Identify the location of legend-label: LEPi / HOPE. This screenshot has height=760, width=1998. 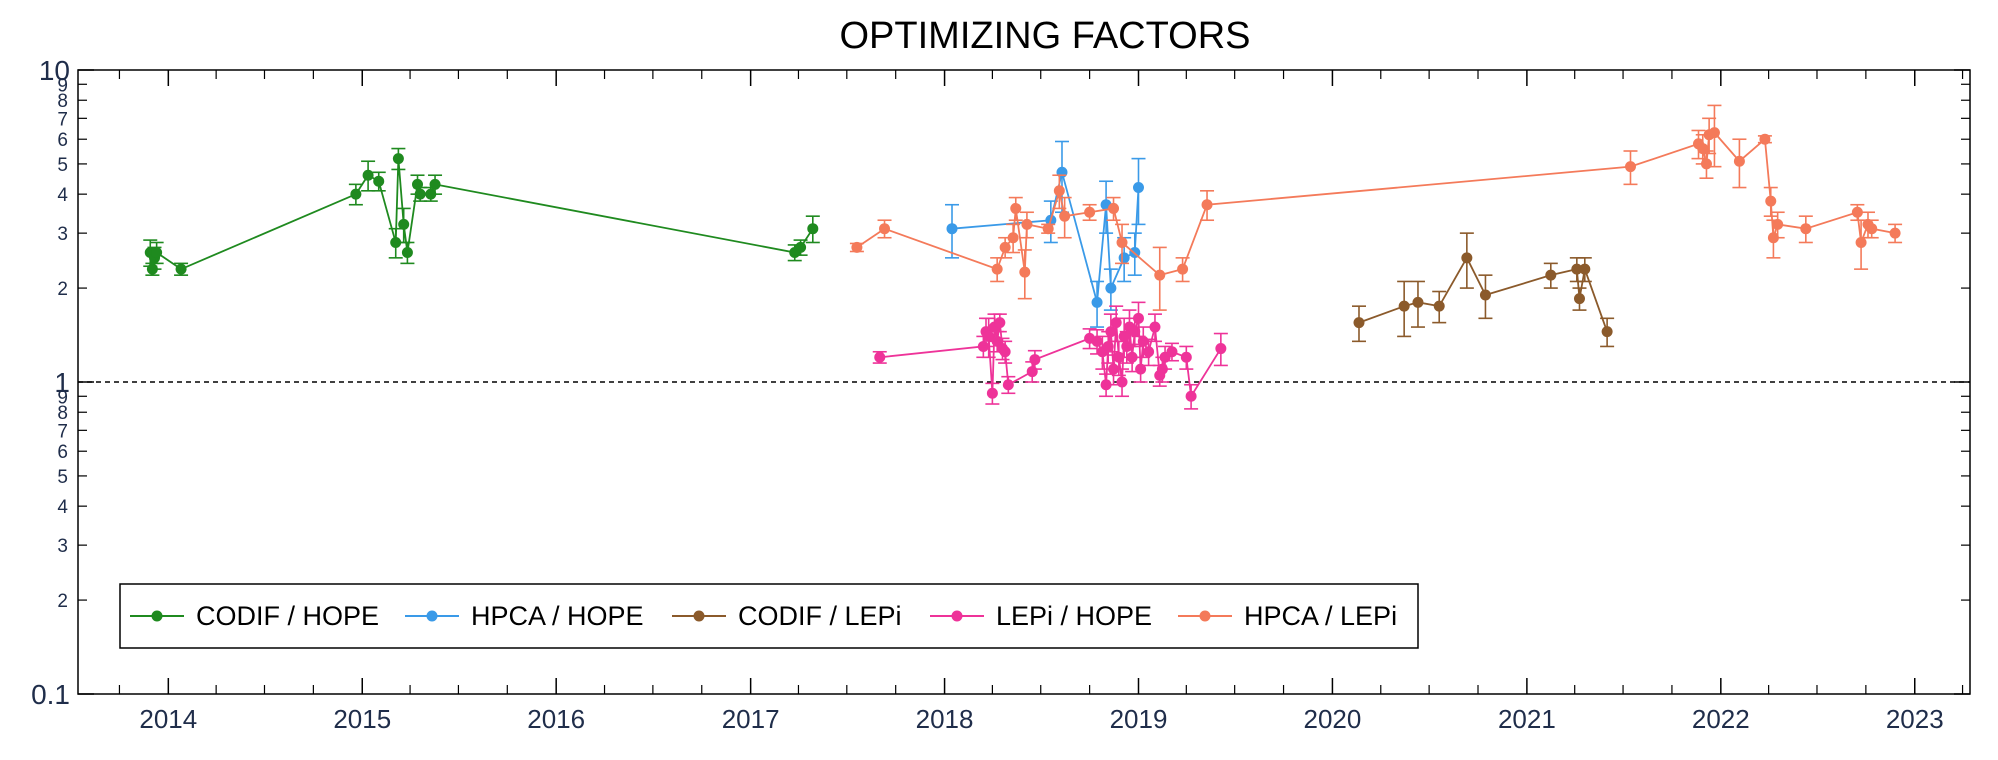
(1074, 616).